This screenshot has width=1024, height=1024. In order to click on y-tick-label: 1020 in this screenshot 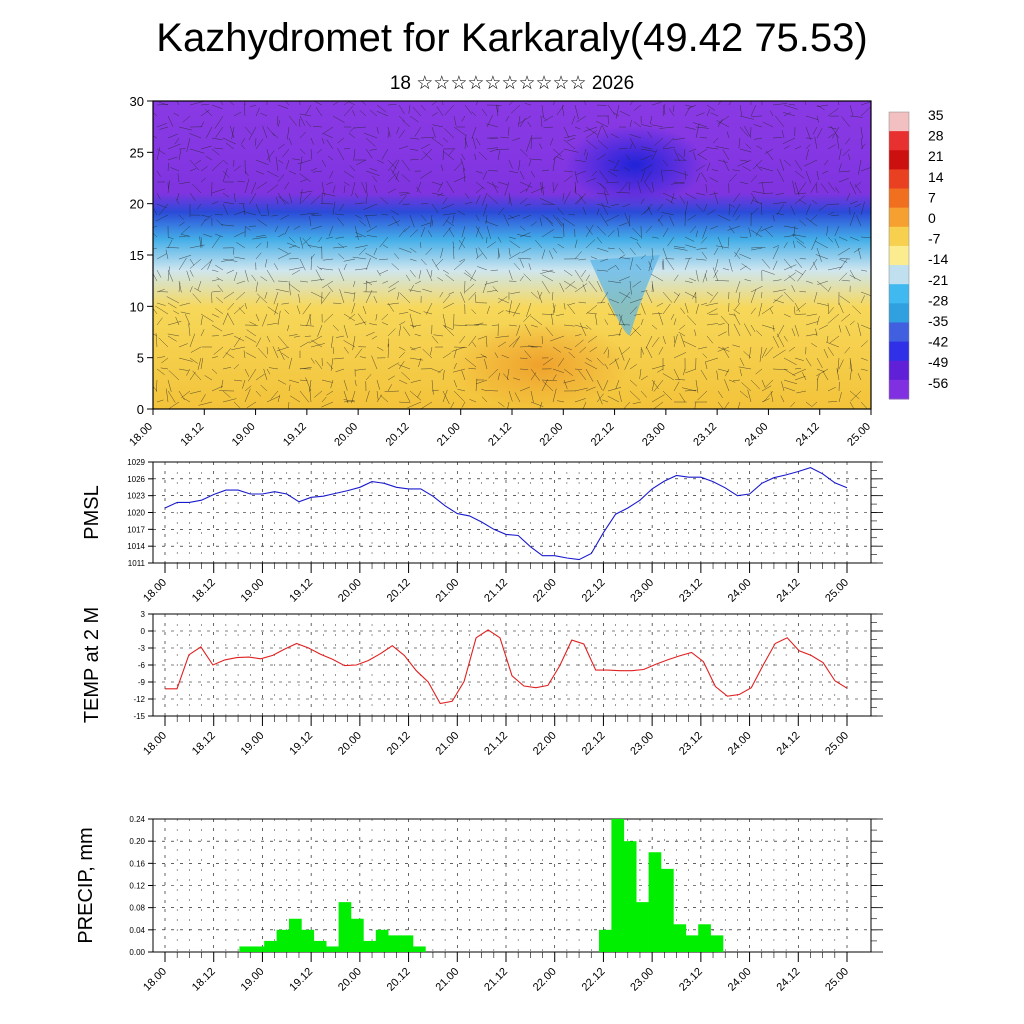, I will do `click(136, 513)`.